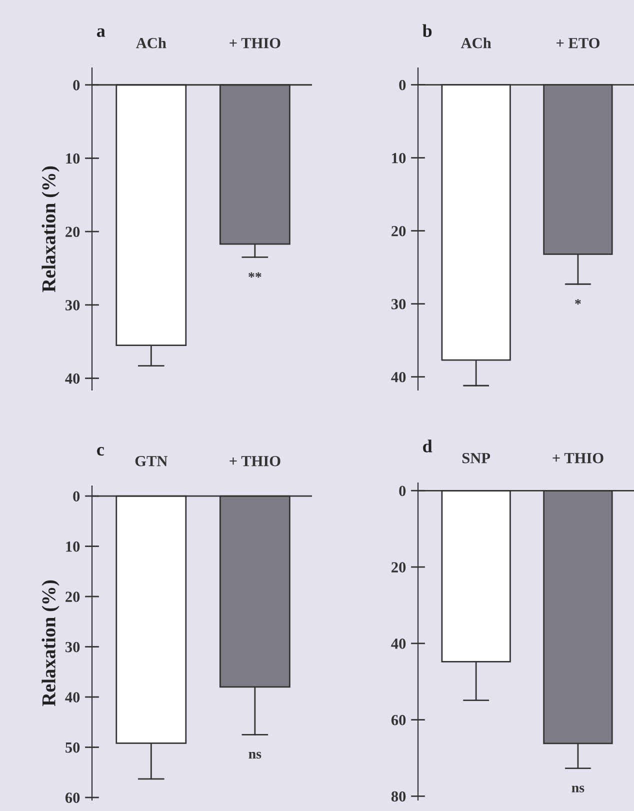 This screenshot has width=634, height=811. What do you see at coordinates (427, 446) in the screenshot?
I see `chart-title: d` at bounding box center [427, 446].